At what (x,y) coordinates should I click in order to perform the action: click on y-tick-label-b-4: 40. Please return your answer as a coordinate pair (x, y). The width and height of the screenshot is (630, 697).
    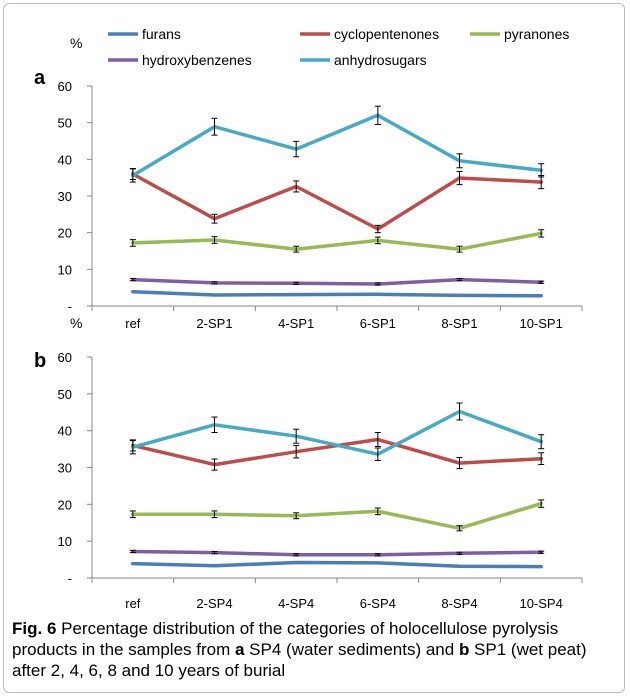
    Looking at the image, I should click on (65, 431).